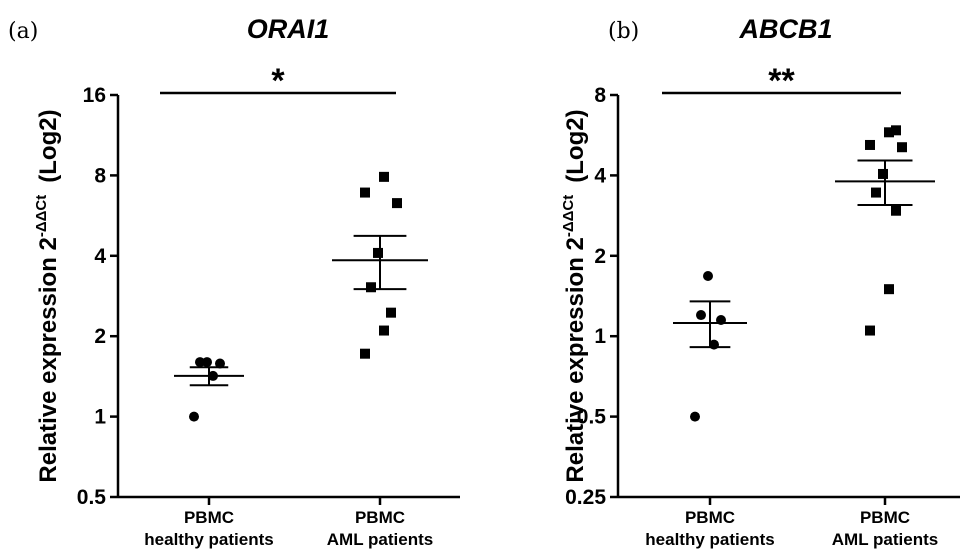  Describe the element at coordinates (585, 497) in the screenshot. I see `y-tick-label: 0.25` at that location.